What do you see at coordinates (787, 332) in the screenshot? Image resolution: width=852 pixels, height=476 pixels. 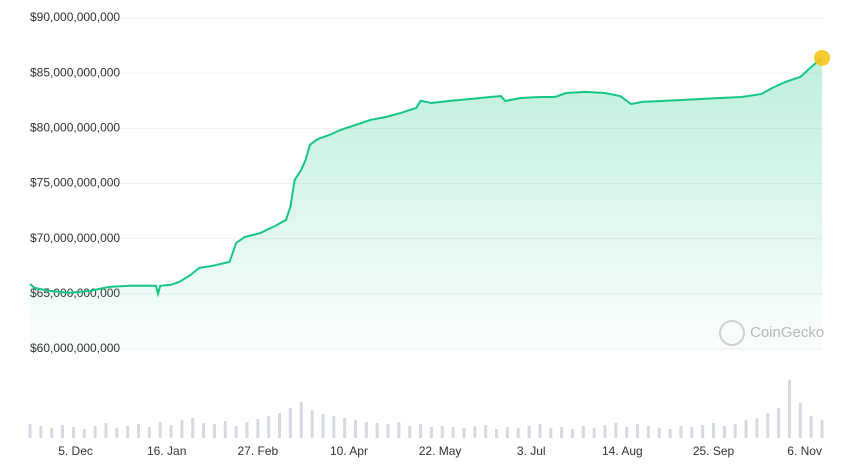 I see `watermark-text: CoinGecko` at bounding box center [787, 332].